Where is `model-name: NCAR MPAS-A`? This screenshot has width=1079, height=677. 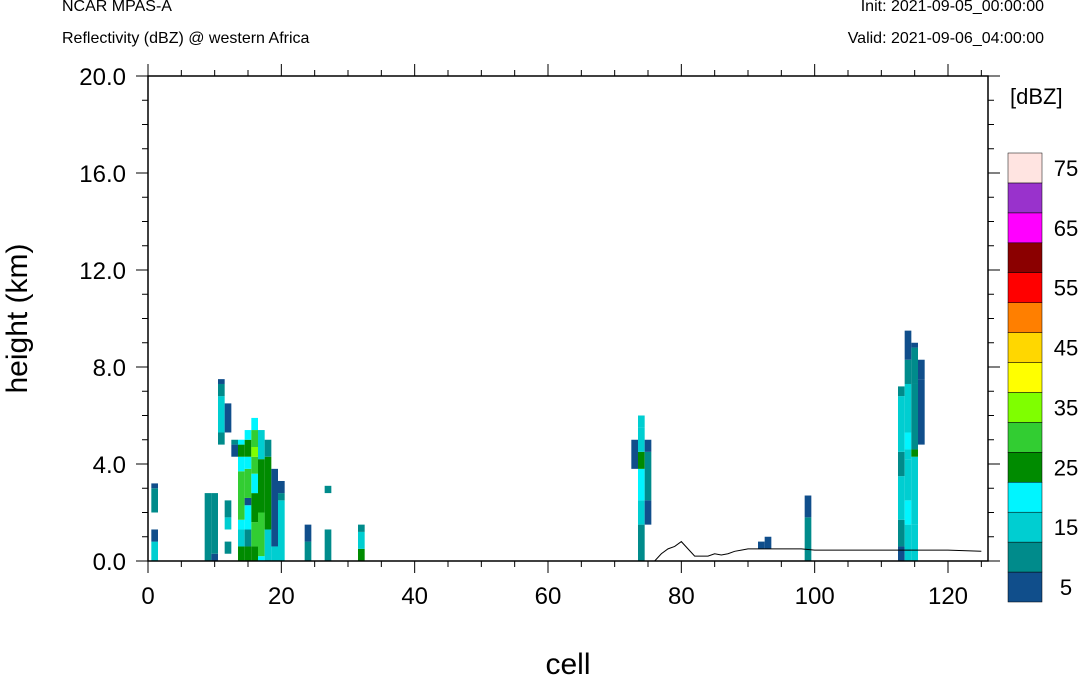 model-name: NCAR MPAS-A is located at coordinates (117, 7).